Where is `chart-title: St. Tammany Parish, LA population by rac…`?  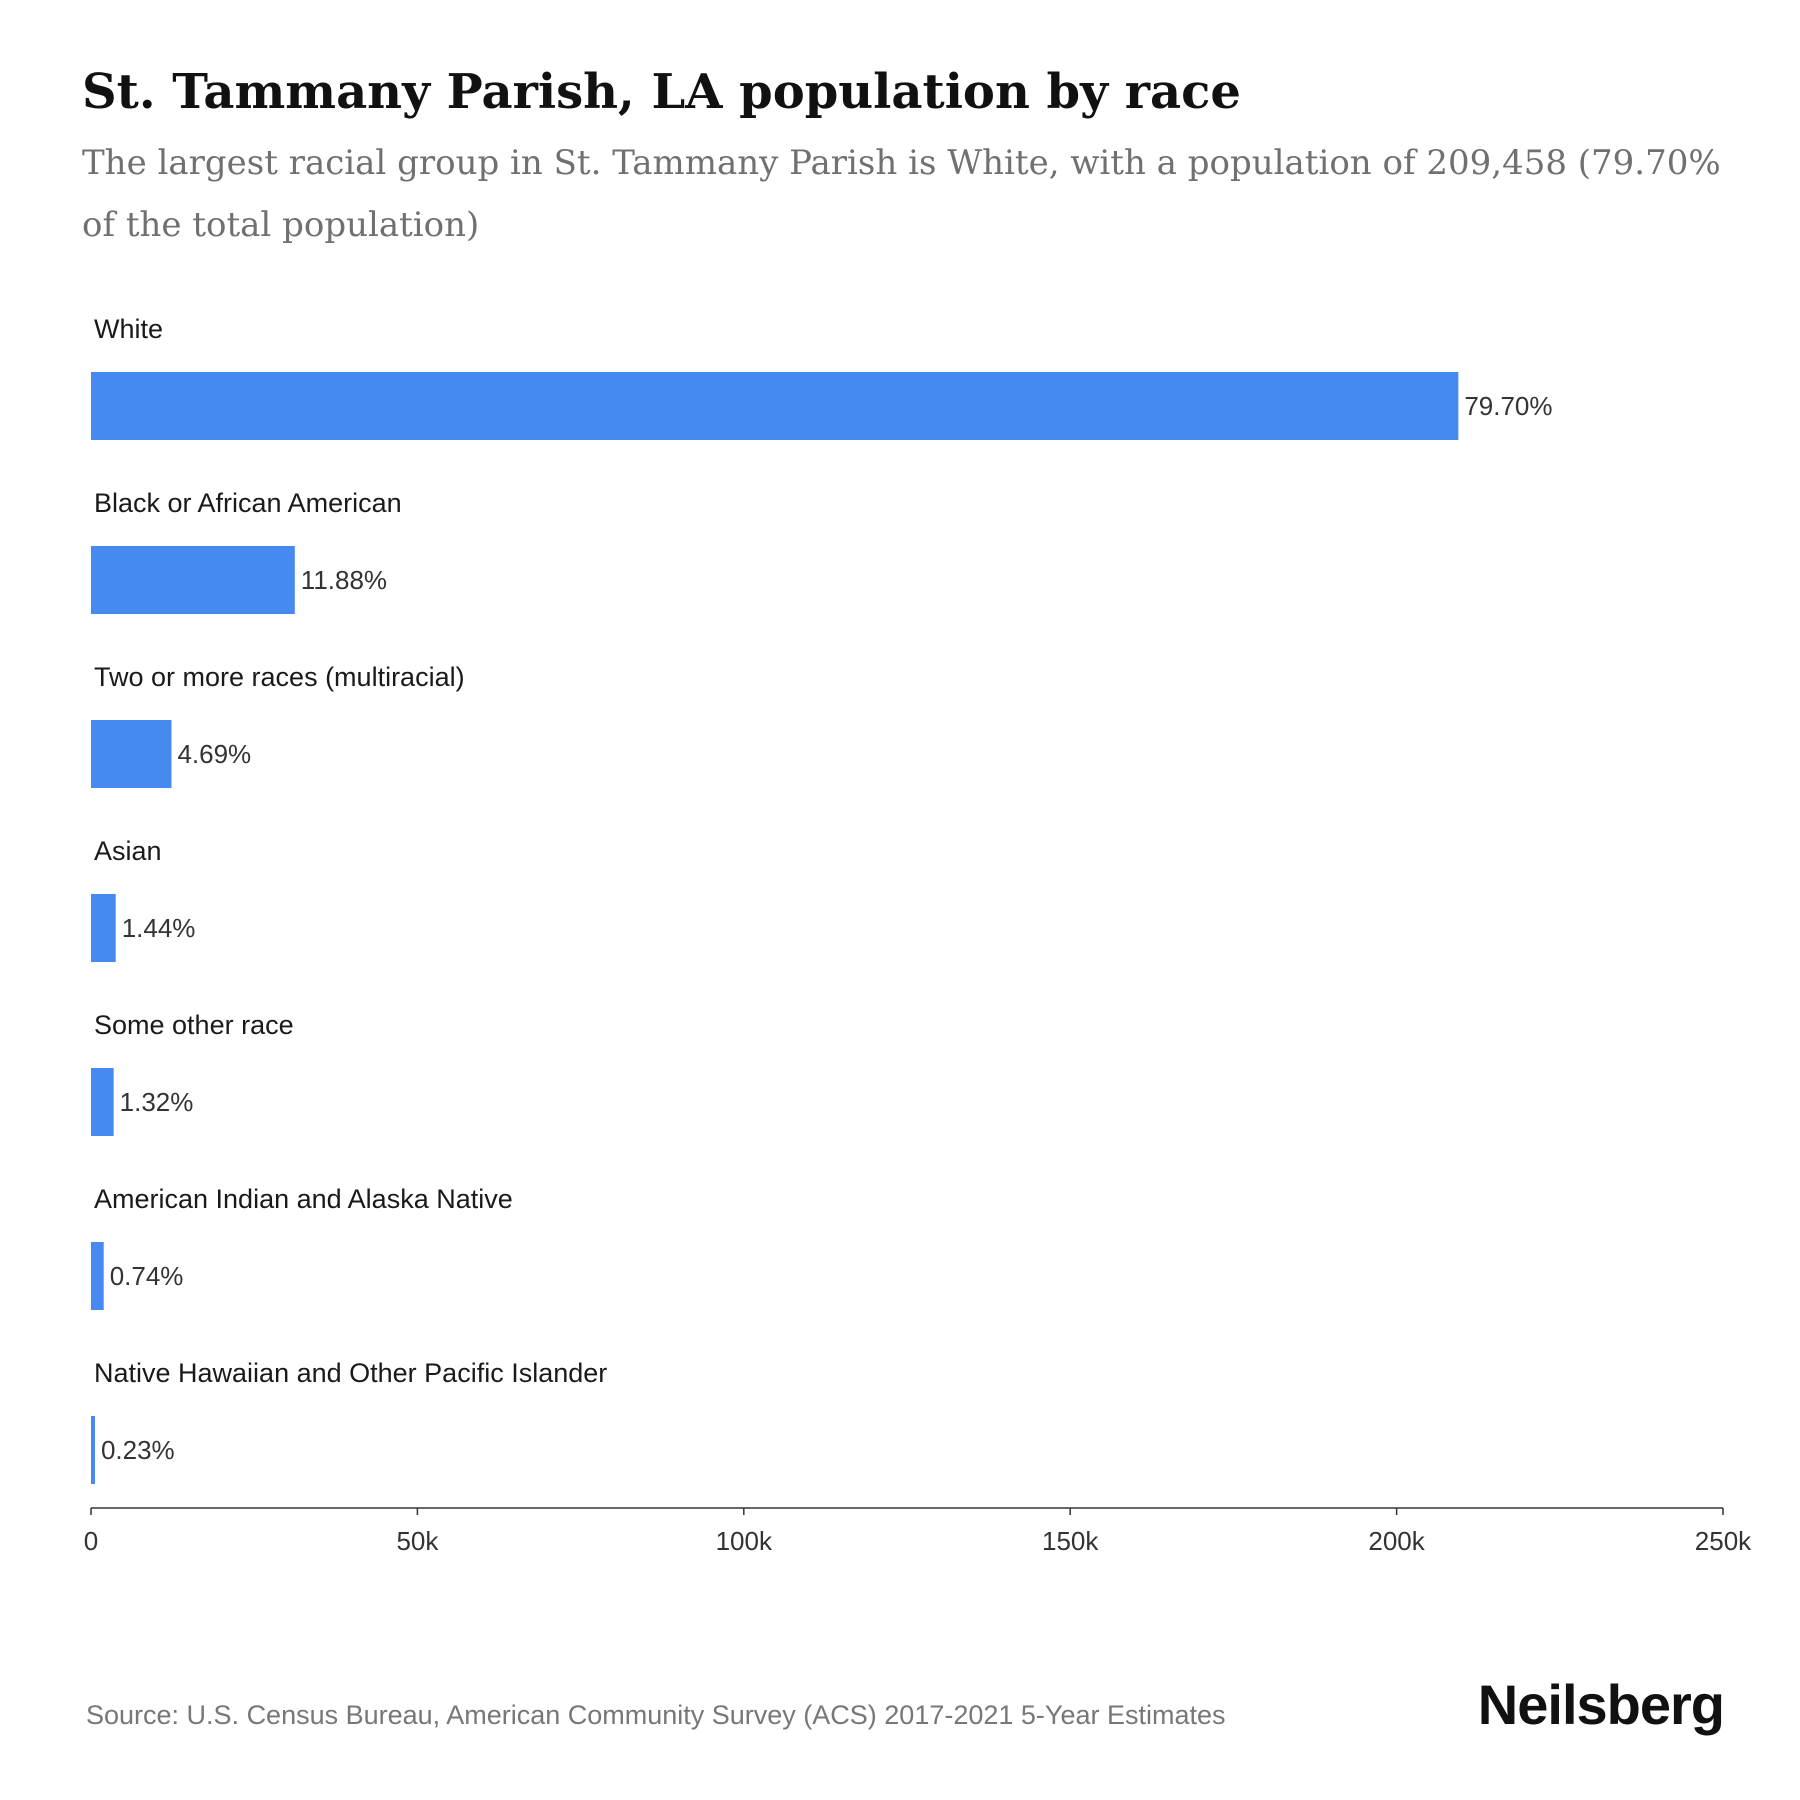 chart-title: St. Tammany Parish, LA population by rac… is located at coordinates (661, 92).